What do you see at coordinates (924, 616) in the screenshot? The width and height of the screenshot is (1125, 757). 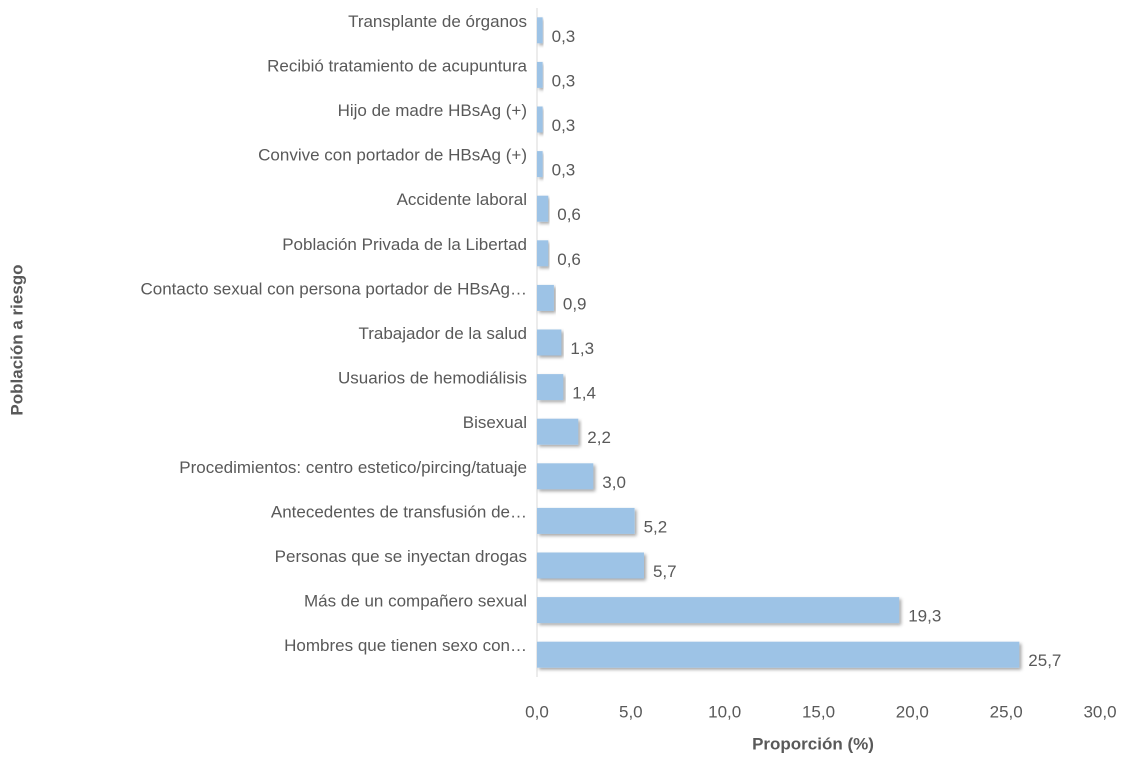 I see `value-label: 19,3` at bounding box center [924, 616].